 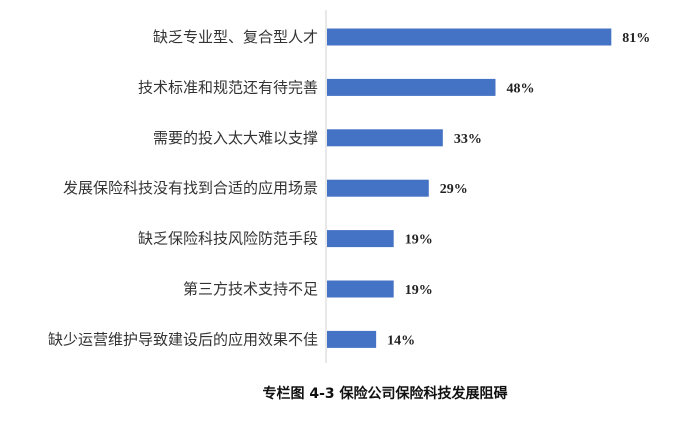 What do you see at coordinates (520, 88) in the screenshot?
I see `data-label: 48%` at bounding box center [520, 88].